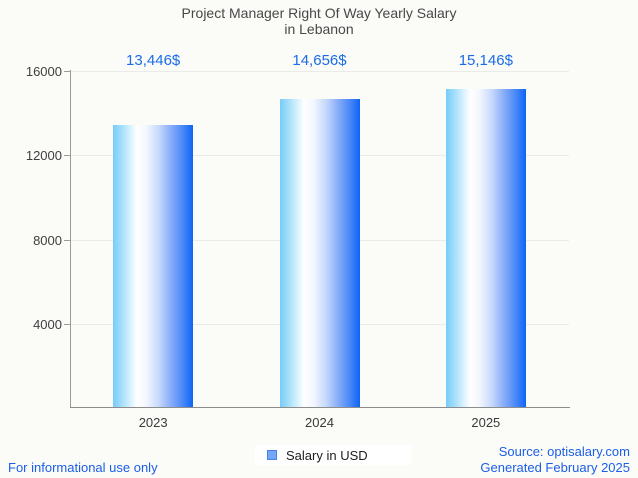 The image size is (638, 478). What do you see at coordinates (485, 60) in the screenshot?
I see `bar-value-label: 15,146$` at bounding box center [485, 60].